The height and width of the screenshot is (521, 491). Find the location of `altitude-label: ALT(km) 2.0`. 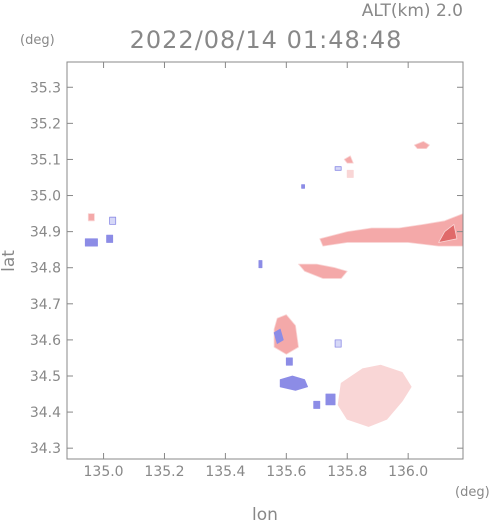

altitude-label: ALT(km) 2.0 is located at coordinates (412, 11).